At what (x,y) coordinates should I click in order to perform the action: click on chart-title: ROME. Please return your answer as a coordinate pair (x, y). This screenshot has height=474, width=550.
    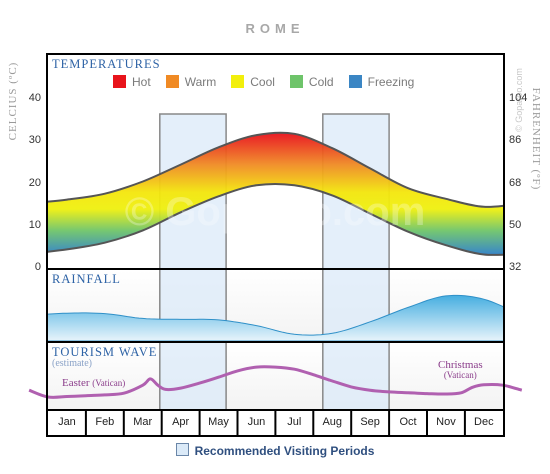
    Looking at the image, I should click on (275, 28).